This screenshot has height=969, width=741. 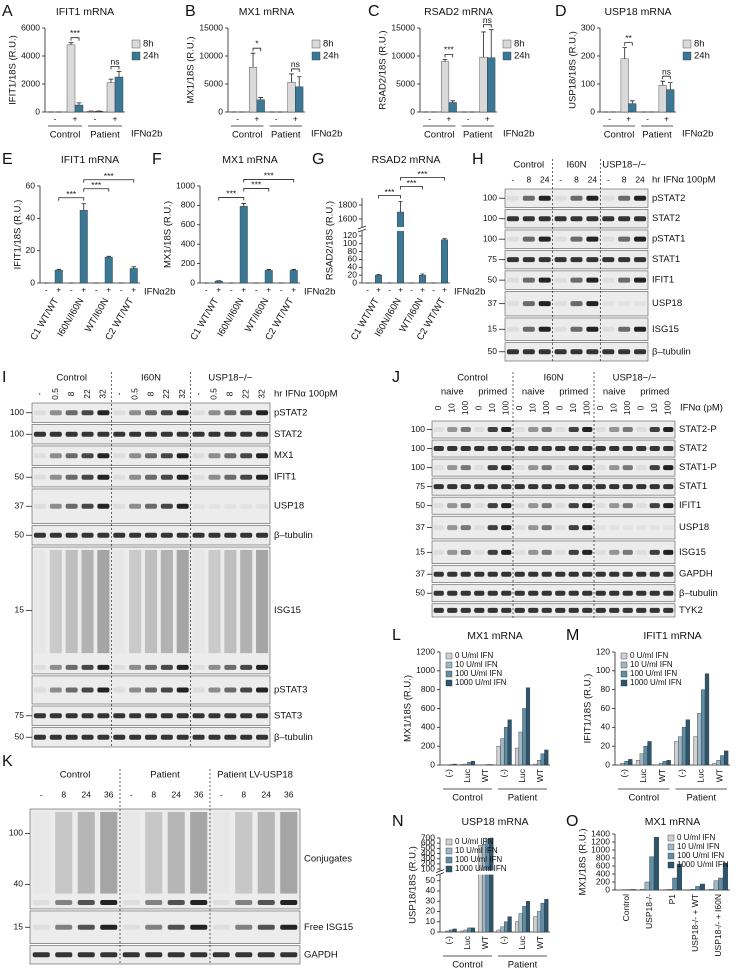 I want to click on y-tick-label: 0, so click(x=432, y=764).